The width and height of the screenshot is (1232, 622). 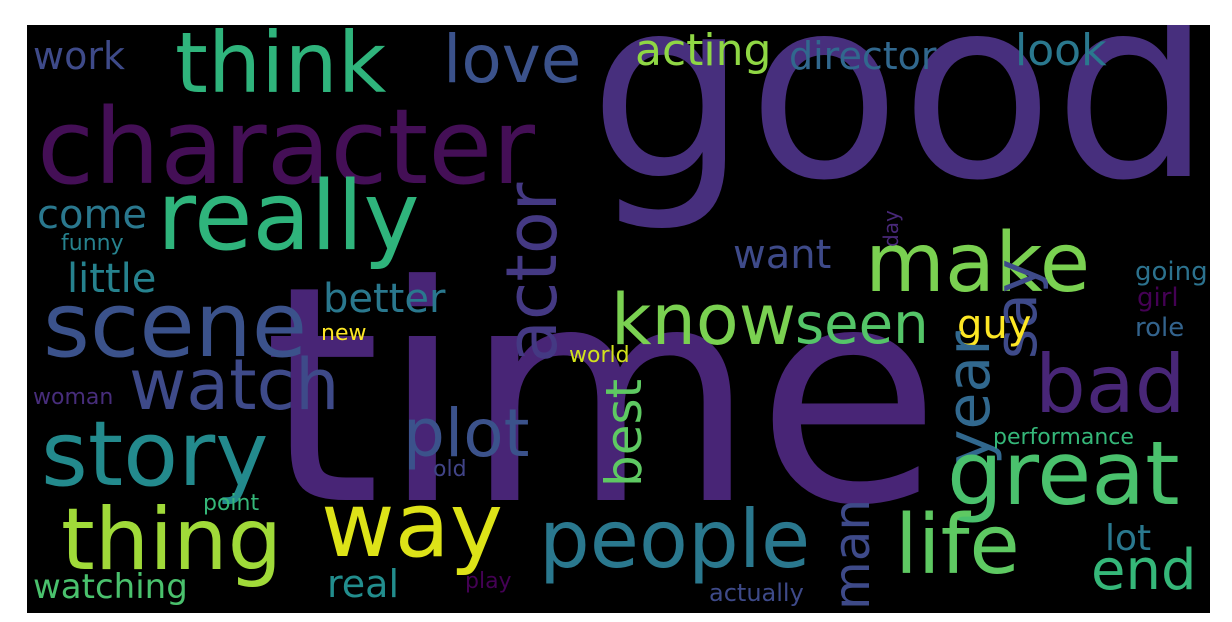 I want to click on word-best: best, so click(x=624, y=432).